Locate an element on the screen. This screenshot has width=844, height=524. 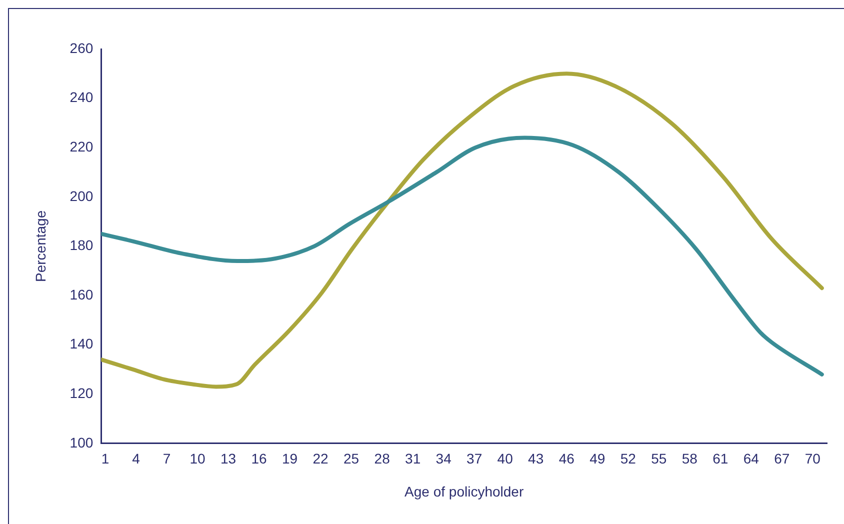
x-tick-label: 7 is located at coordinates (166, 458).